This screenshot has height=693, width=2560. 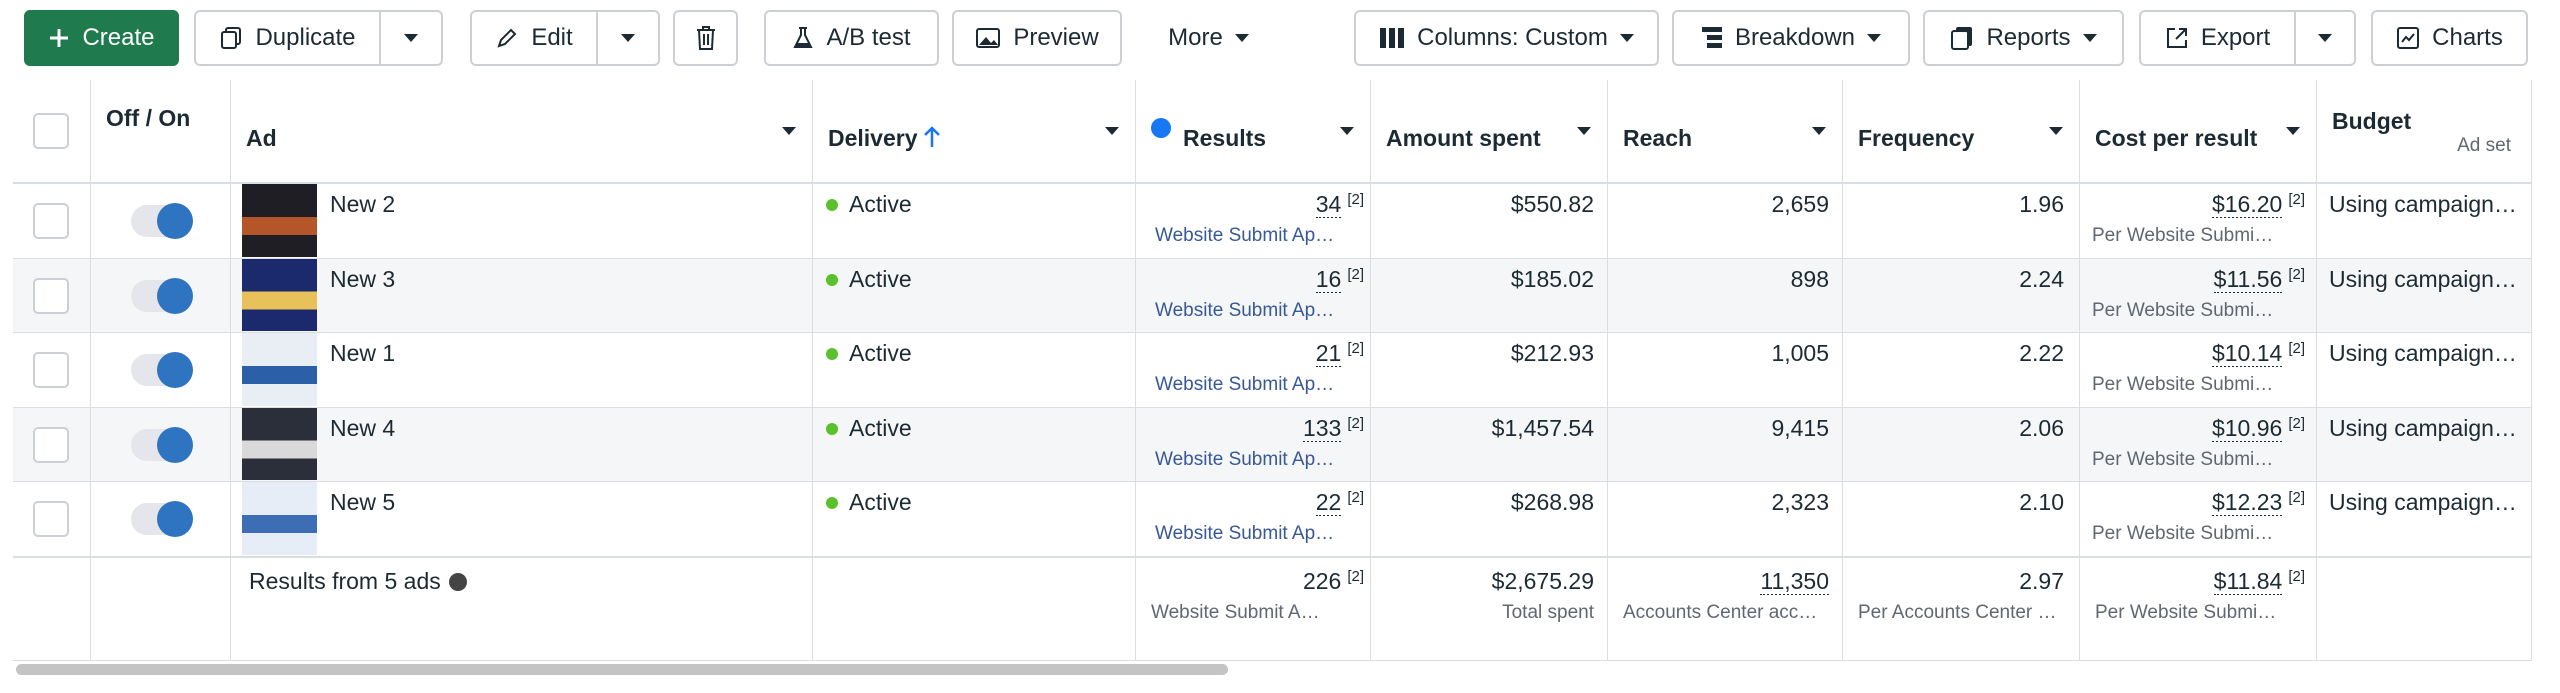 I want to click on label: A/B test, so click(x=868, y=37).